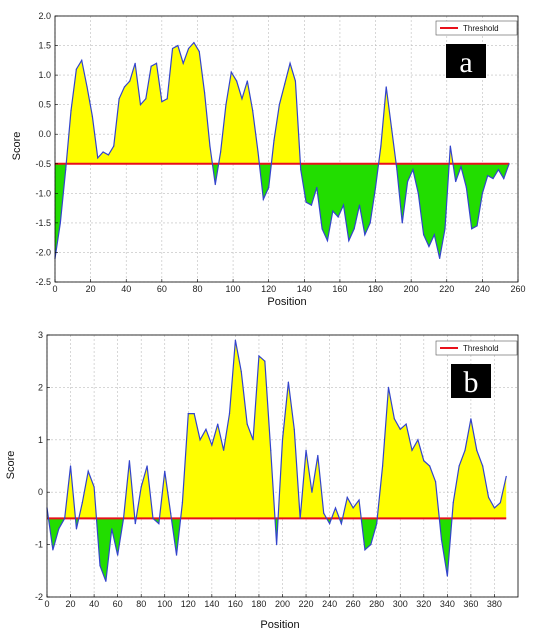 The width and height of the screenshot is (541, 640). Describe the element at coordinates (233, 289) in the screenshot. I see `x-tick-label: 100` at that location.